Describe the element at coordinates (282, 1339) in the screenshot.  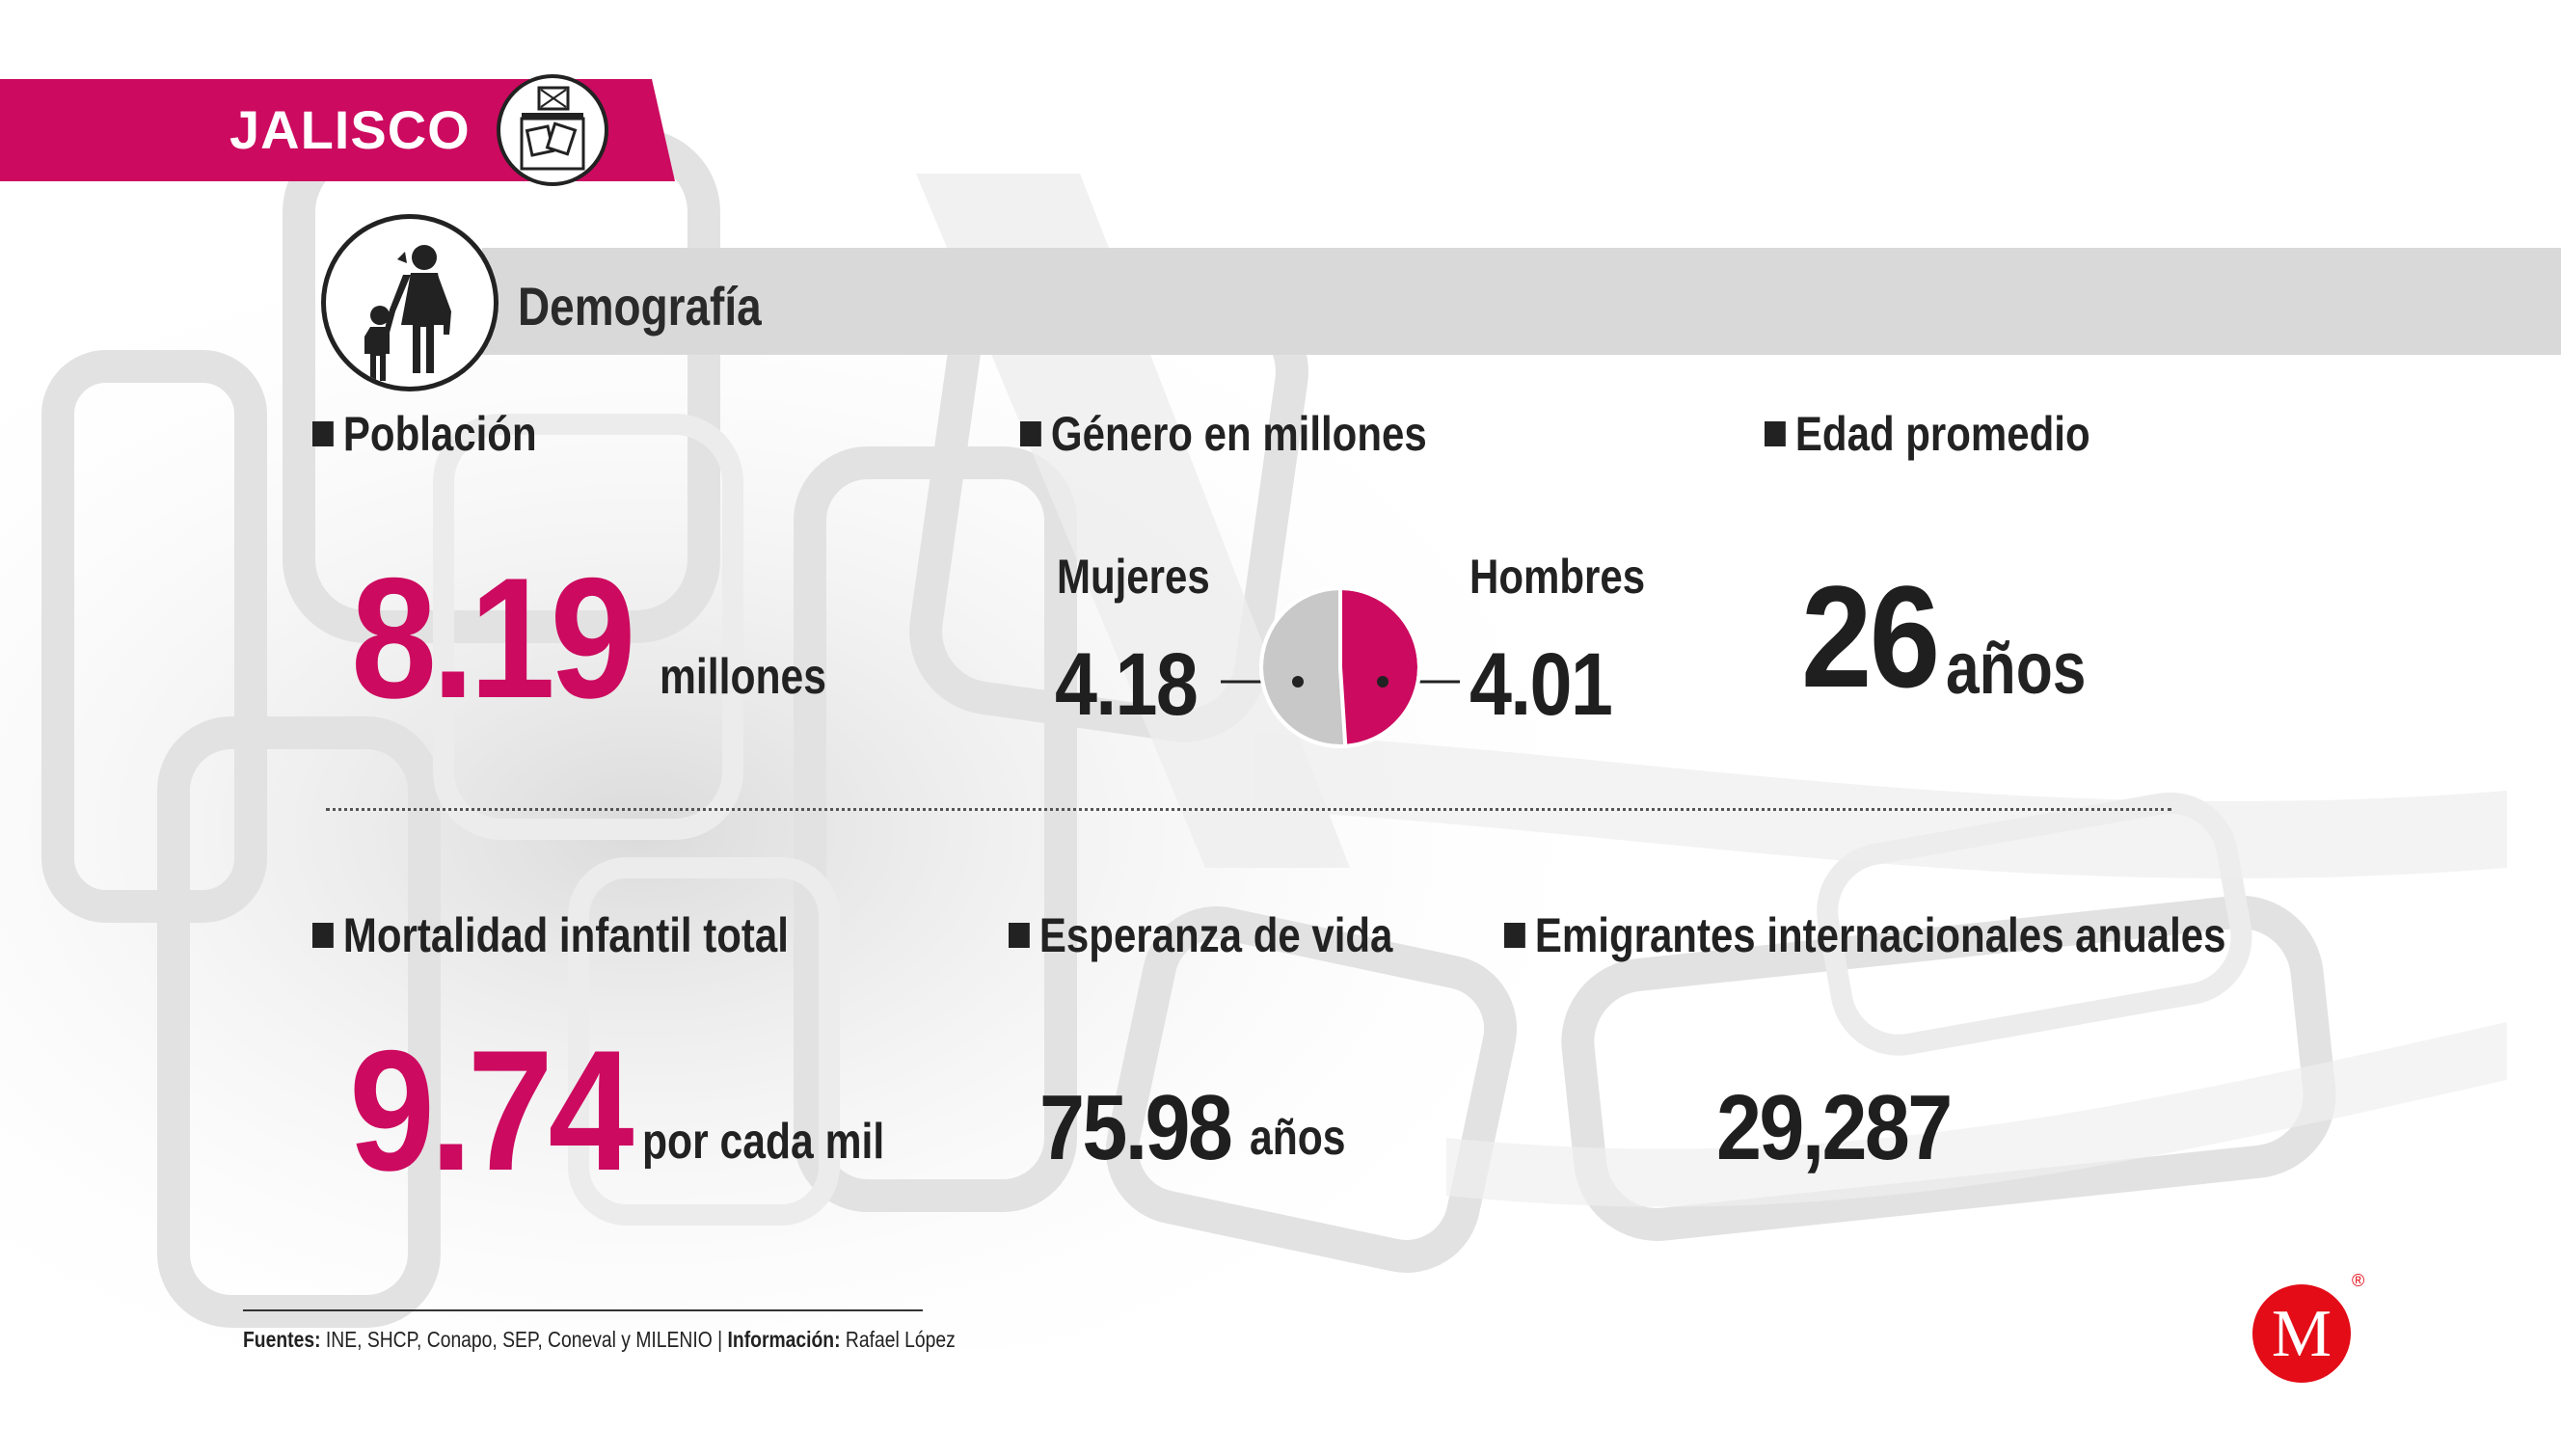
I see `fuentes-label: Fuentes:` at that location.